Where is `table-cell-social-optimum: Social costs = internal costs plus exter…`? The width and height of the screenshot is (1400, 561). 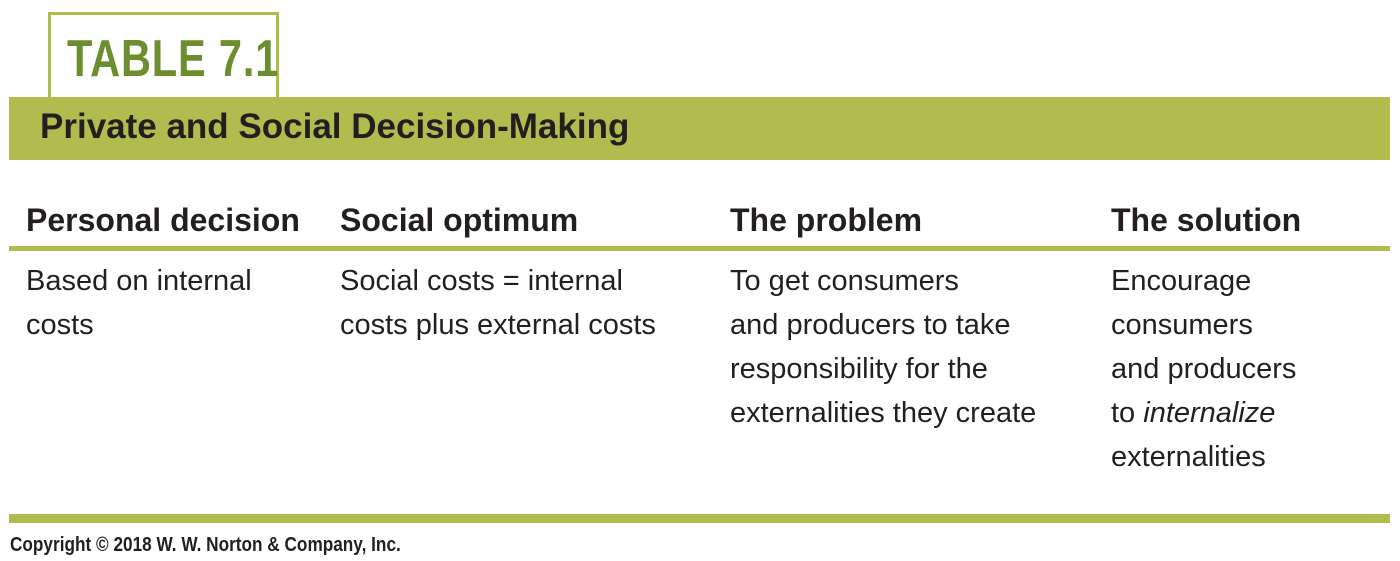 table-cell-social-optimum: Social costs = internal costs plus exter… is located at coordinates (498, 303).